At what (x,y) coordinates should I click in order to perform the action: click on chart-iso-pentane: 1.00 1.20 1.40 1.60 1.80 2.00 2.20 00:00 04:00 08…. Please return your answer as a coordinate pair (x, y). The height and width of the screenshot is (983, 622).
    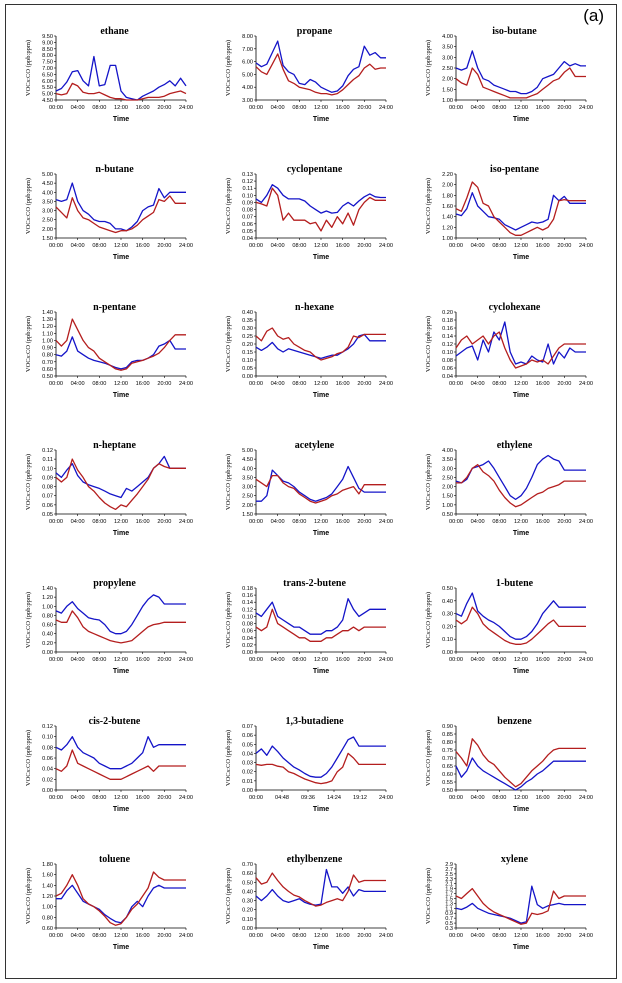
    Looking at the image, I should click on (509, 212).